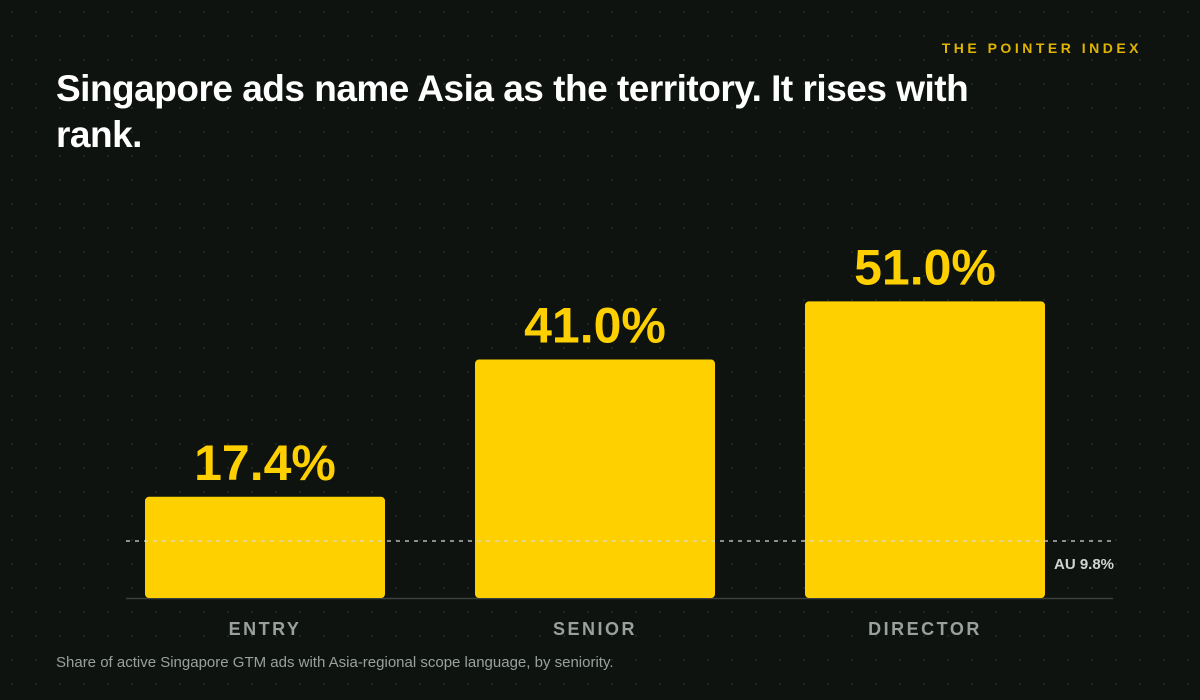 The width and height of the screenshot is (1200, 700). Describe the element at coordinates (595, 629) in the screenshot. I see `x-tick-label: SENIOR` at that location.